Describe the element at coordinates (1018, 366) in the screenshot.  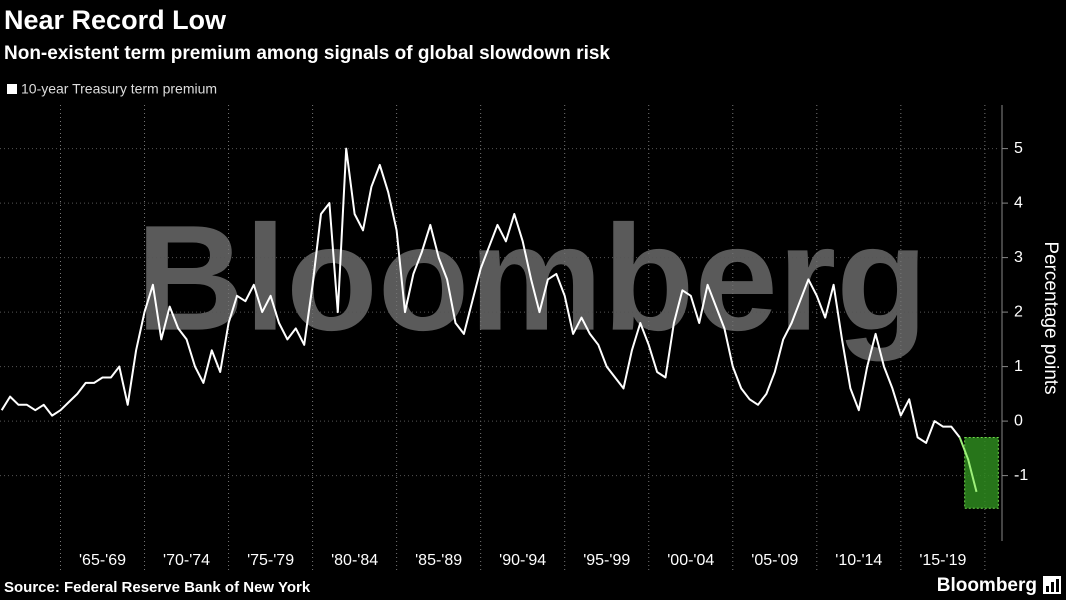
I see `y-tick-label: 1` at that location.